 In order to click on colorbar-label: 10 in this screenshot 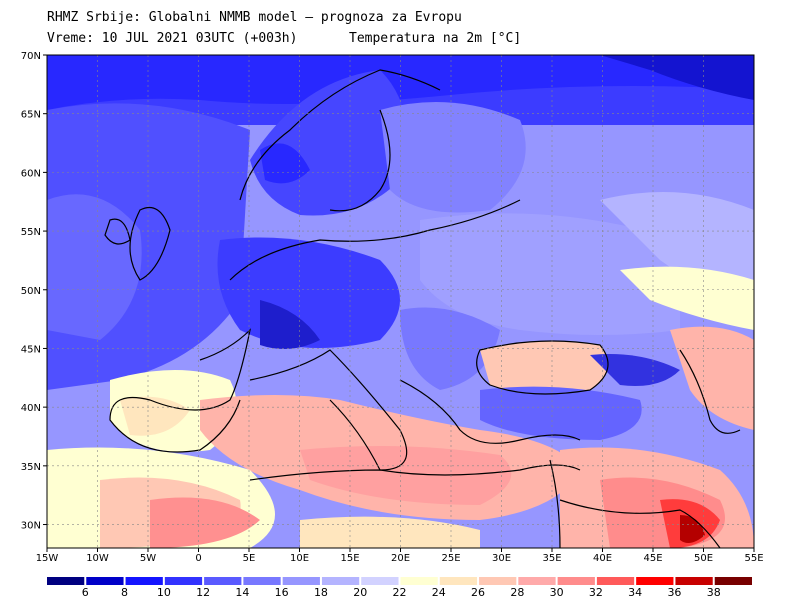, I will do `click(163, 592)`.